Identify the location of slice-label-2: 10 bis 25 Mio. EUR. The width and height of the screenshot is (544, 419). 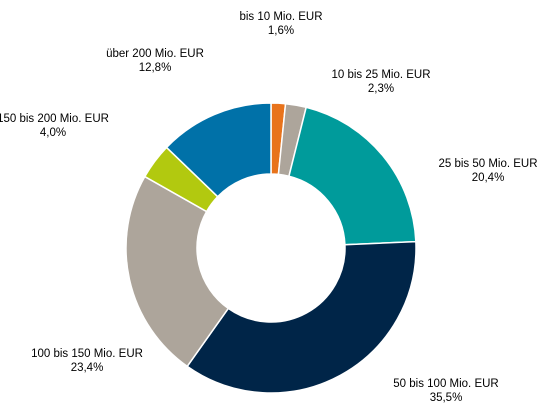
(380, 75).